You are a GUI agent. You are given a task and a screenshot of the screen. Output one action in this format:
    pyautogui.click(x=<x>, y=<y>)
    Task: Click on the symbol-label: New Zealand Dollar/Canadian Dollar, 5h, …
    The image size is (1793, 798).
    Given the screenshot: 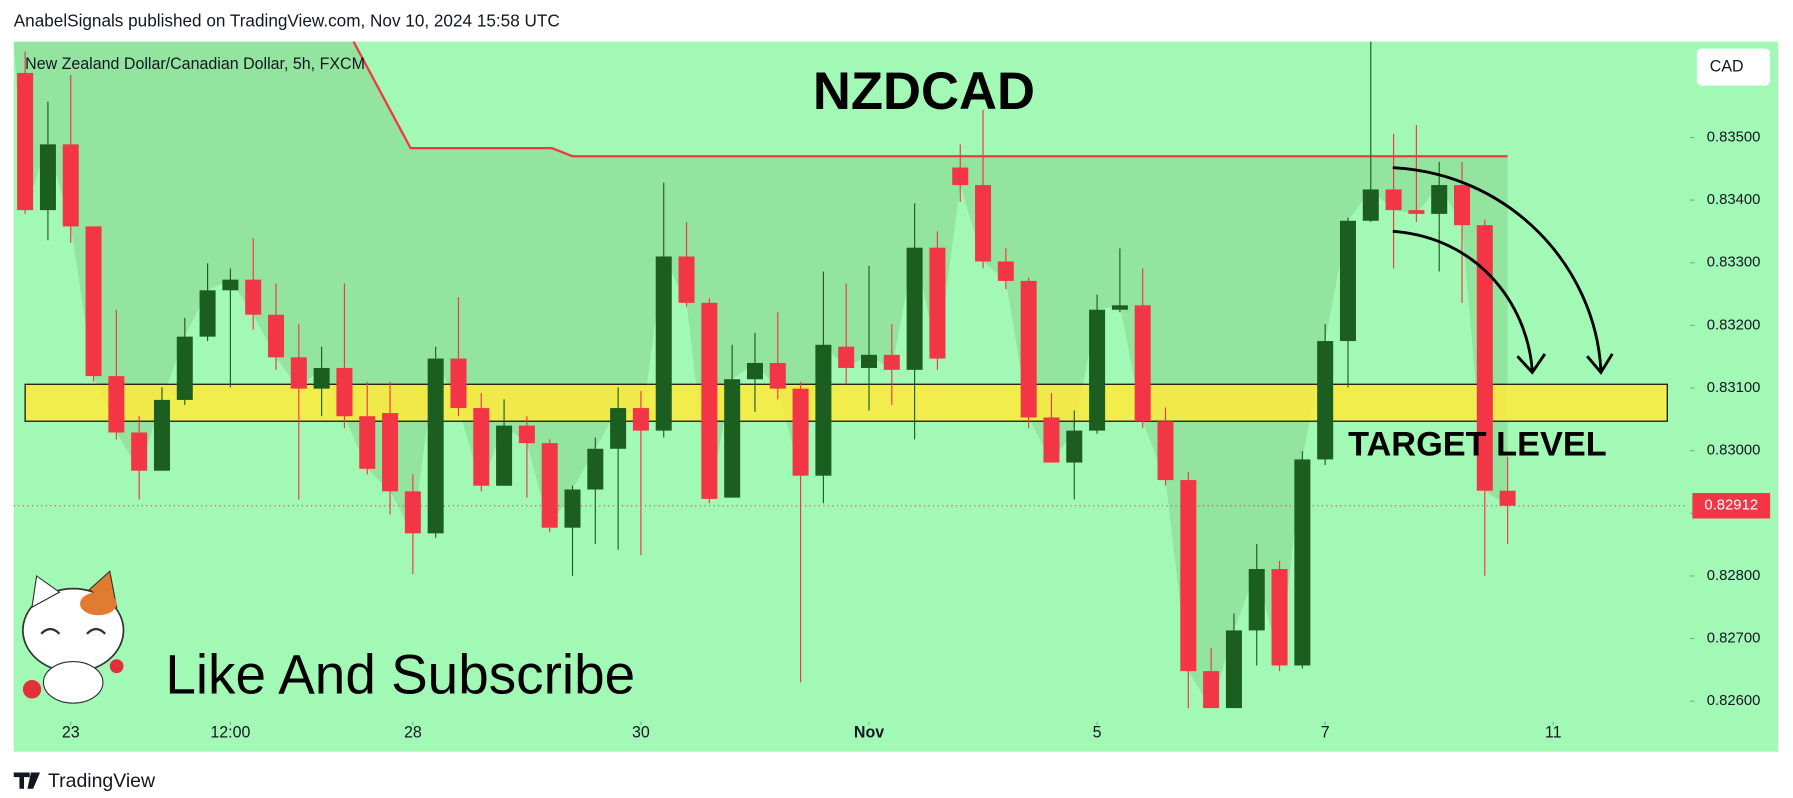 What is the action you would take?
    pyautogui.click(x=195, y=64)
    